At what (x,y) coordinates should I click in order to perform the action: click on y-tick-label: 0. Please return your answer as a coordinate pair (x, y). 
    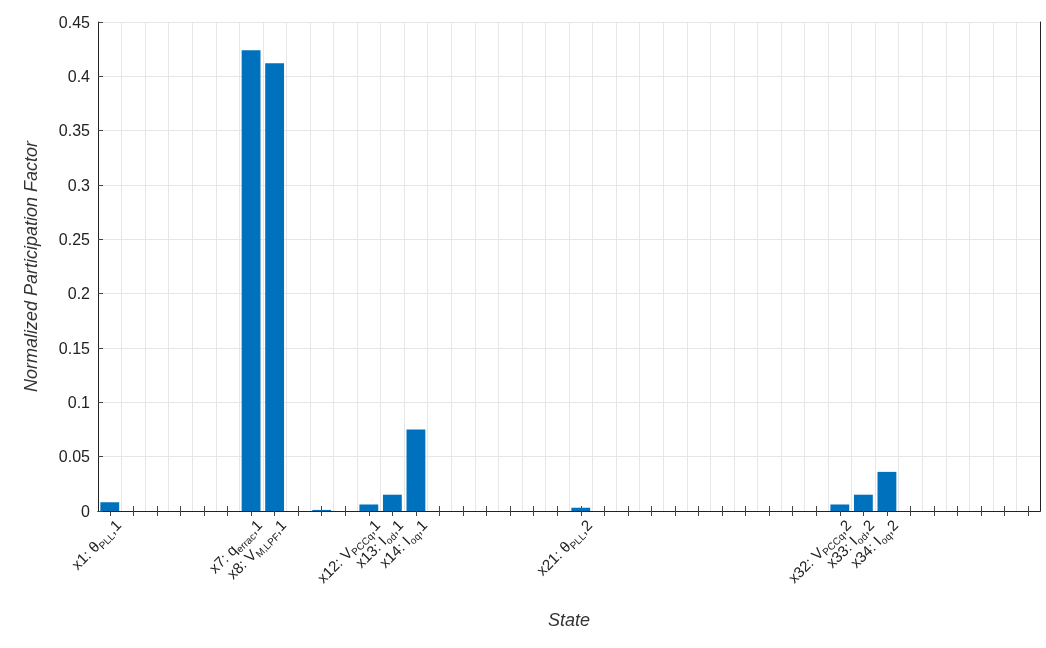
    Looking at the image, I should click on (86, 511).